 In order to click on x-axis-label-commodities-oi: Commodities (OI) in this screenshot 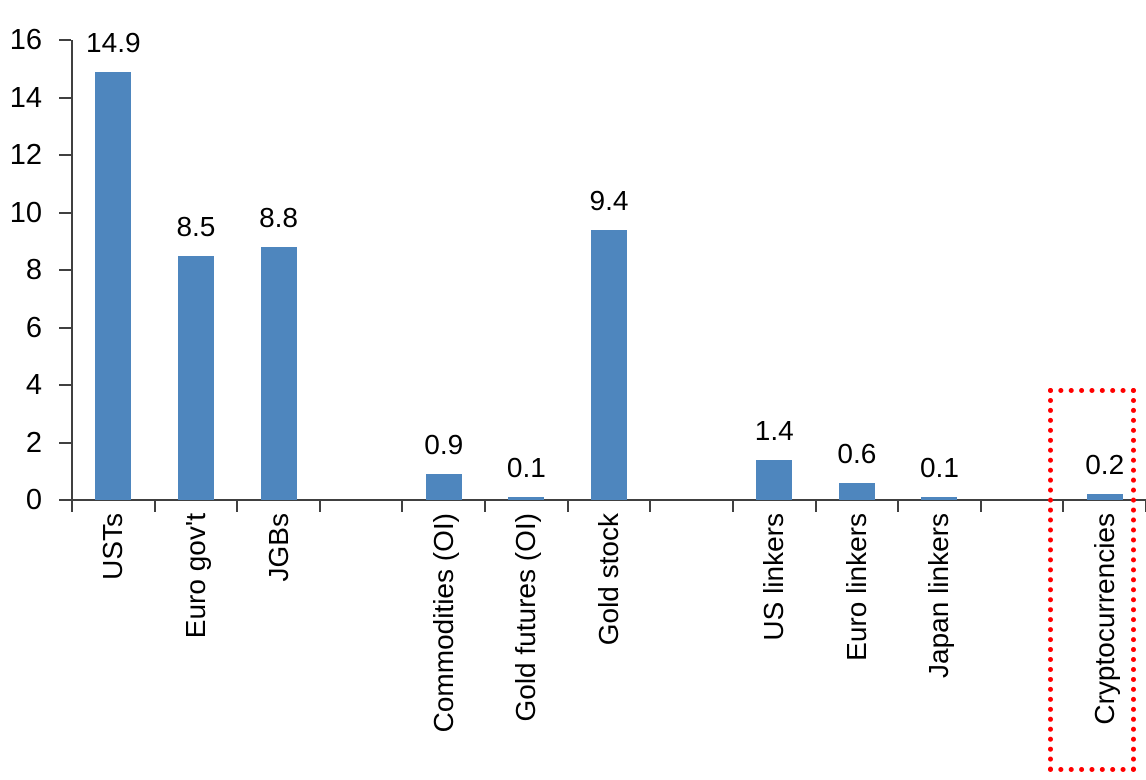, I will do `click(443, 623)`.